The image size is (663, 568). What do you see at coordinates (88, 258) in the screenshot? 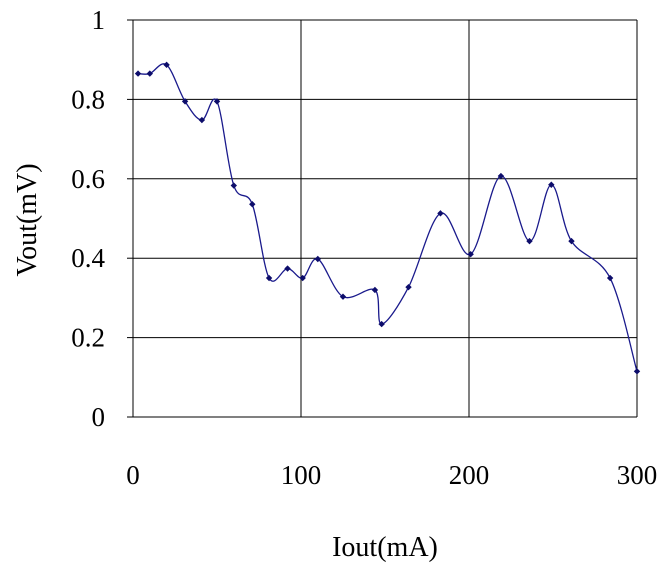
I see `y-tick-label-2: 0.4` at bounding box center [88, 258].